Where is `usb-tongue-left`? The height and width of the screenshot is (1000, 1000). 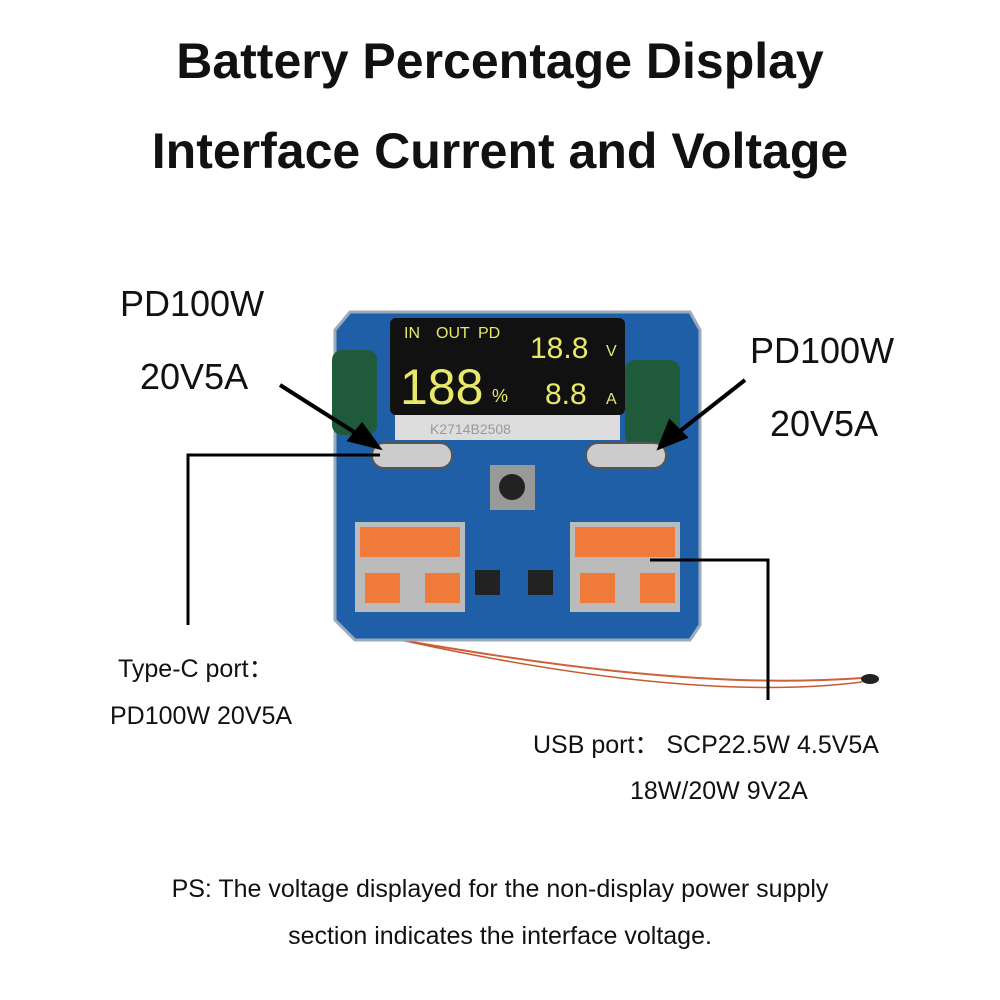 usb-tongue-left is located at coordinates (410, 542).